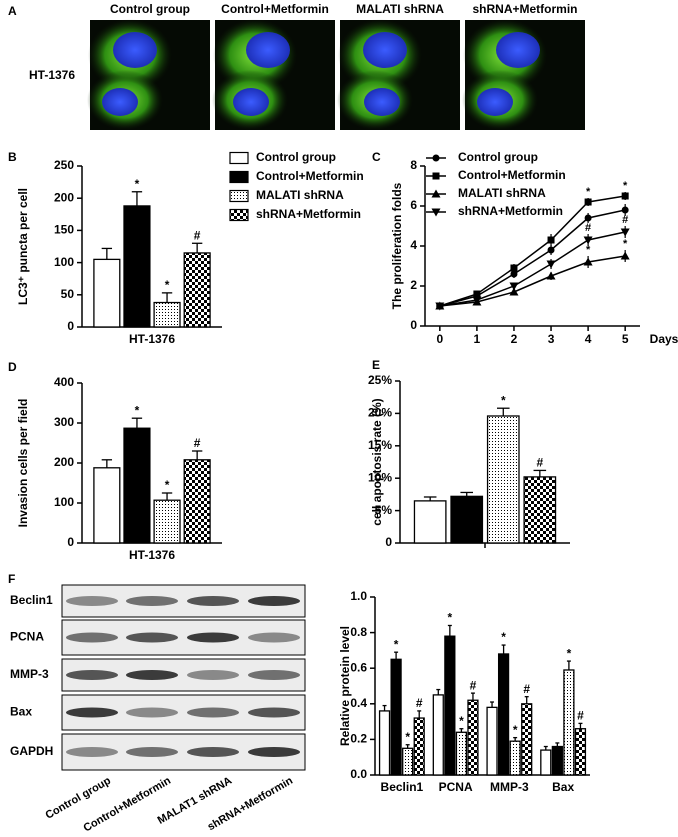  Describe the element at coordinates (664, 339) in the screenshot. I see `x-axis-label: Days` at that location.